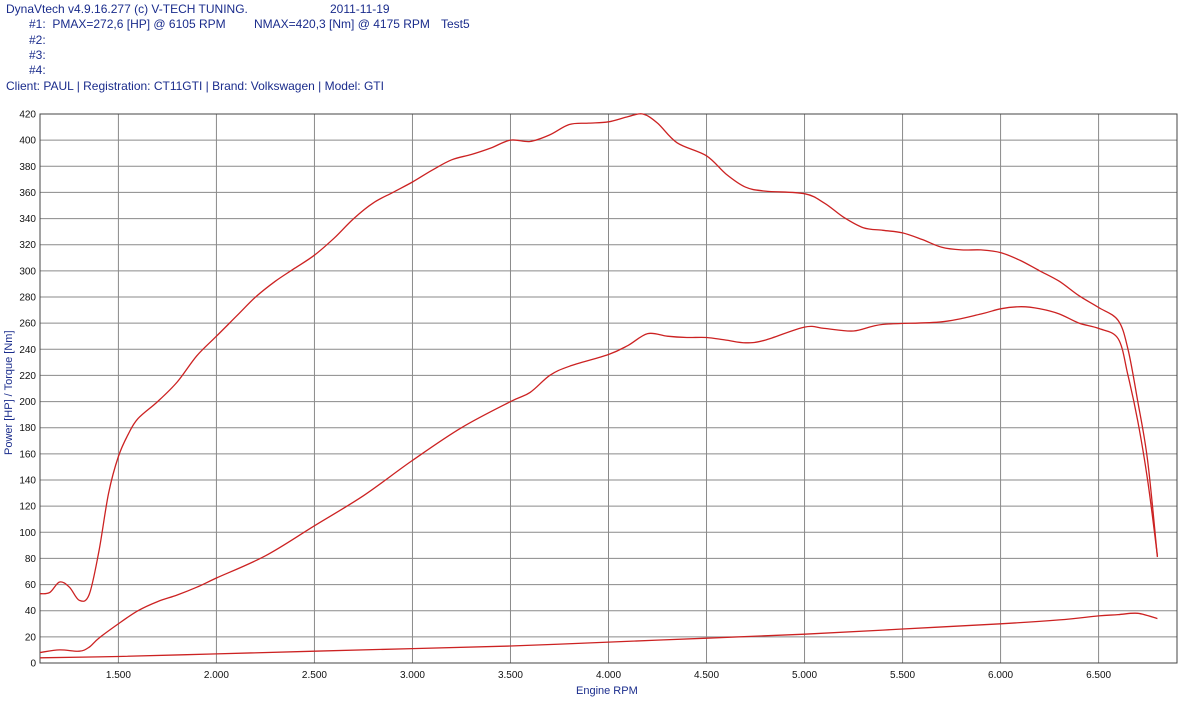  Describe the element at coordinates (27, 402) in the screenshot. I see `y-tick-label: 200` at that location.